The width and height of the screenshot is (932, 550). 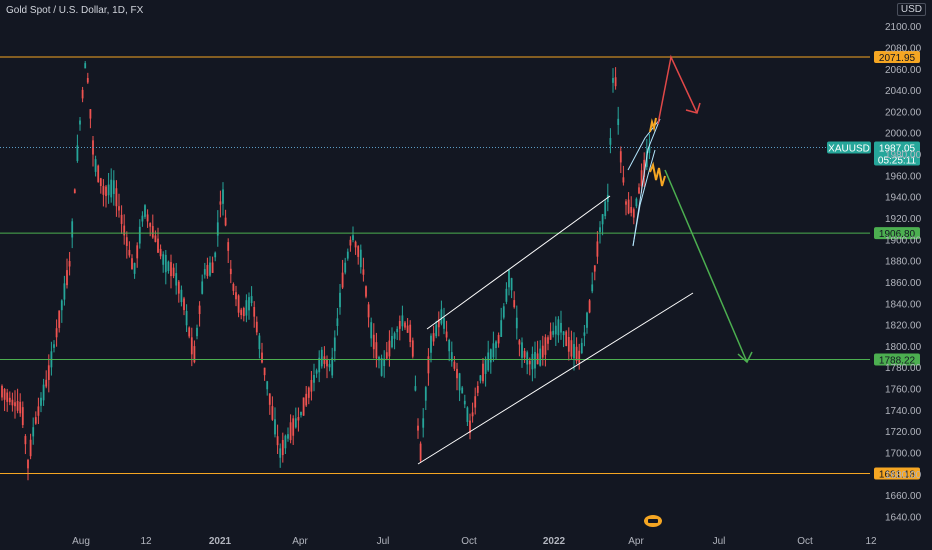 What do you see at coordinates (897, 58) in the screenshot?
I see `level-price-label: 2071.95` at bounding box center [897, 58].